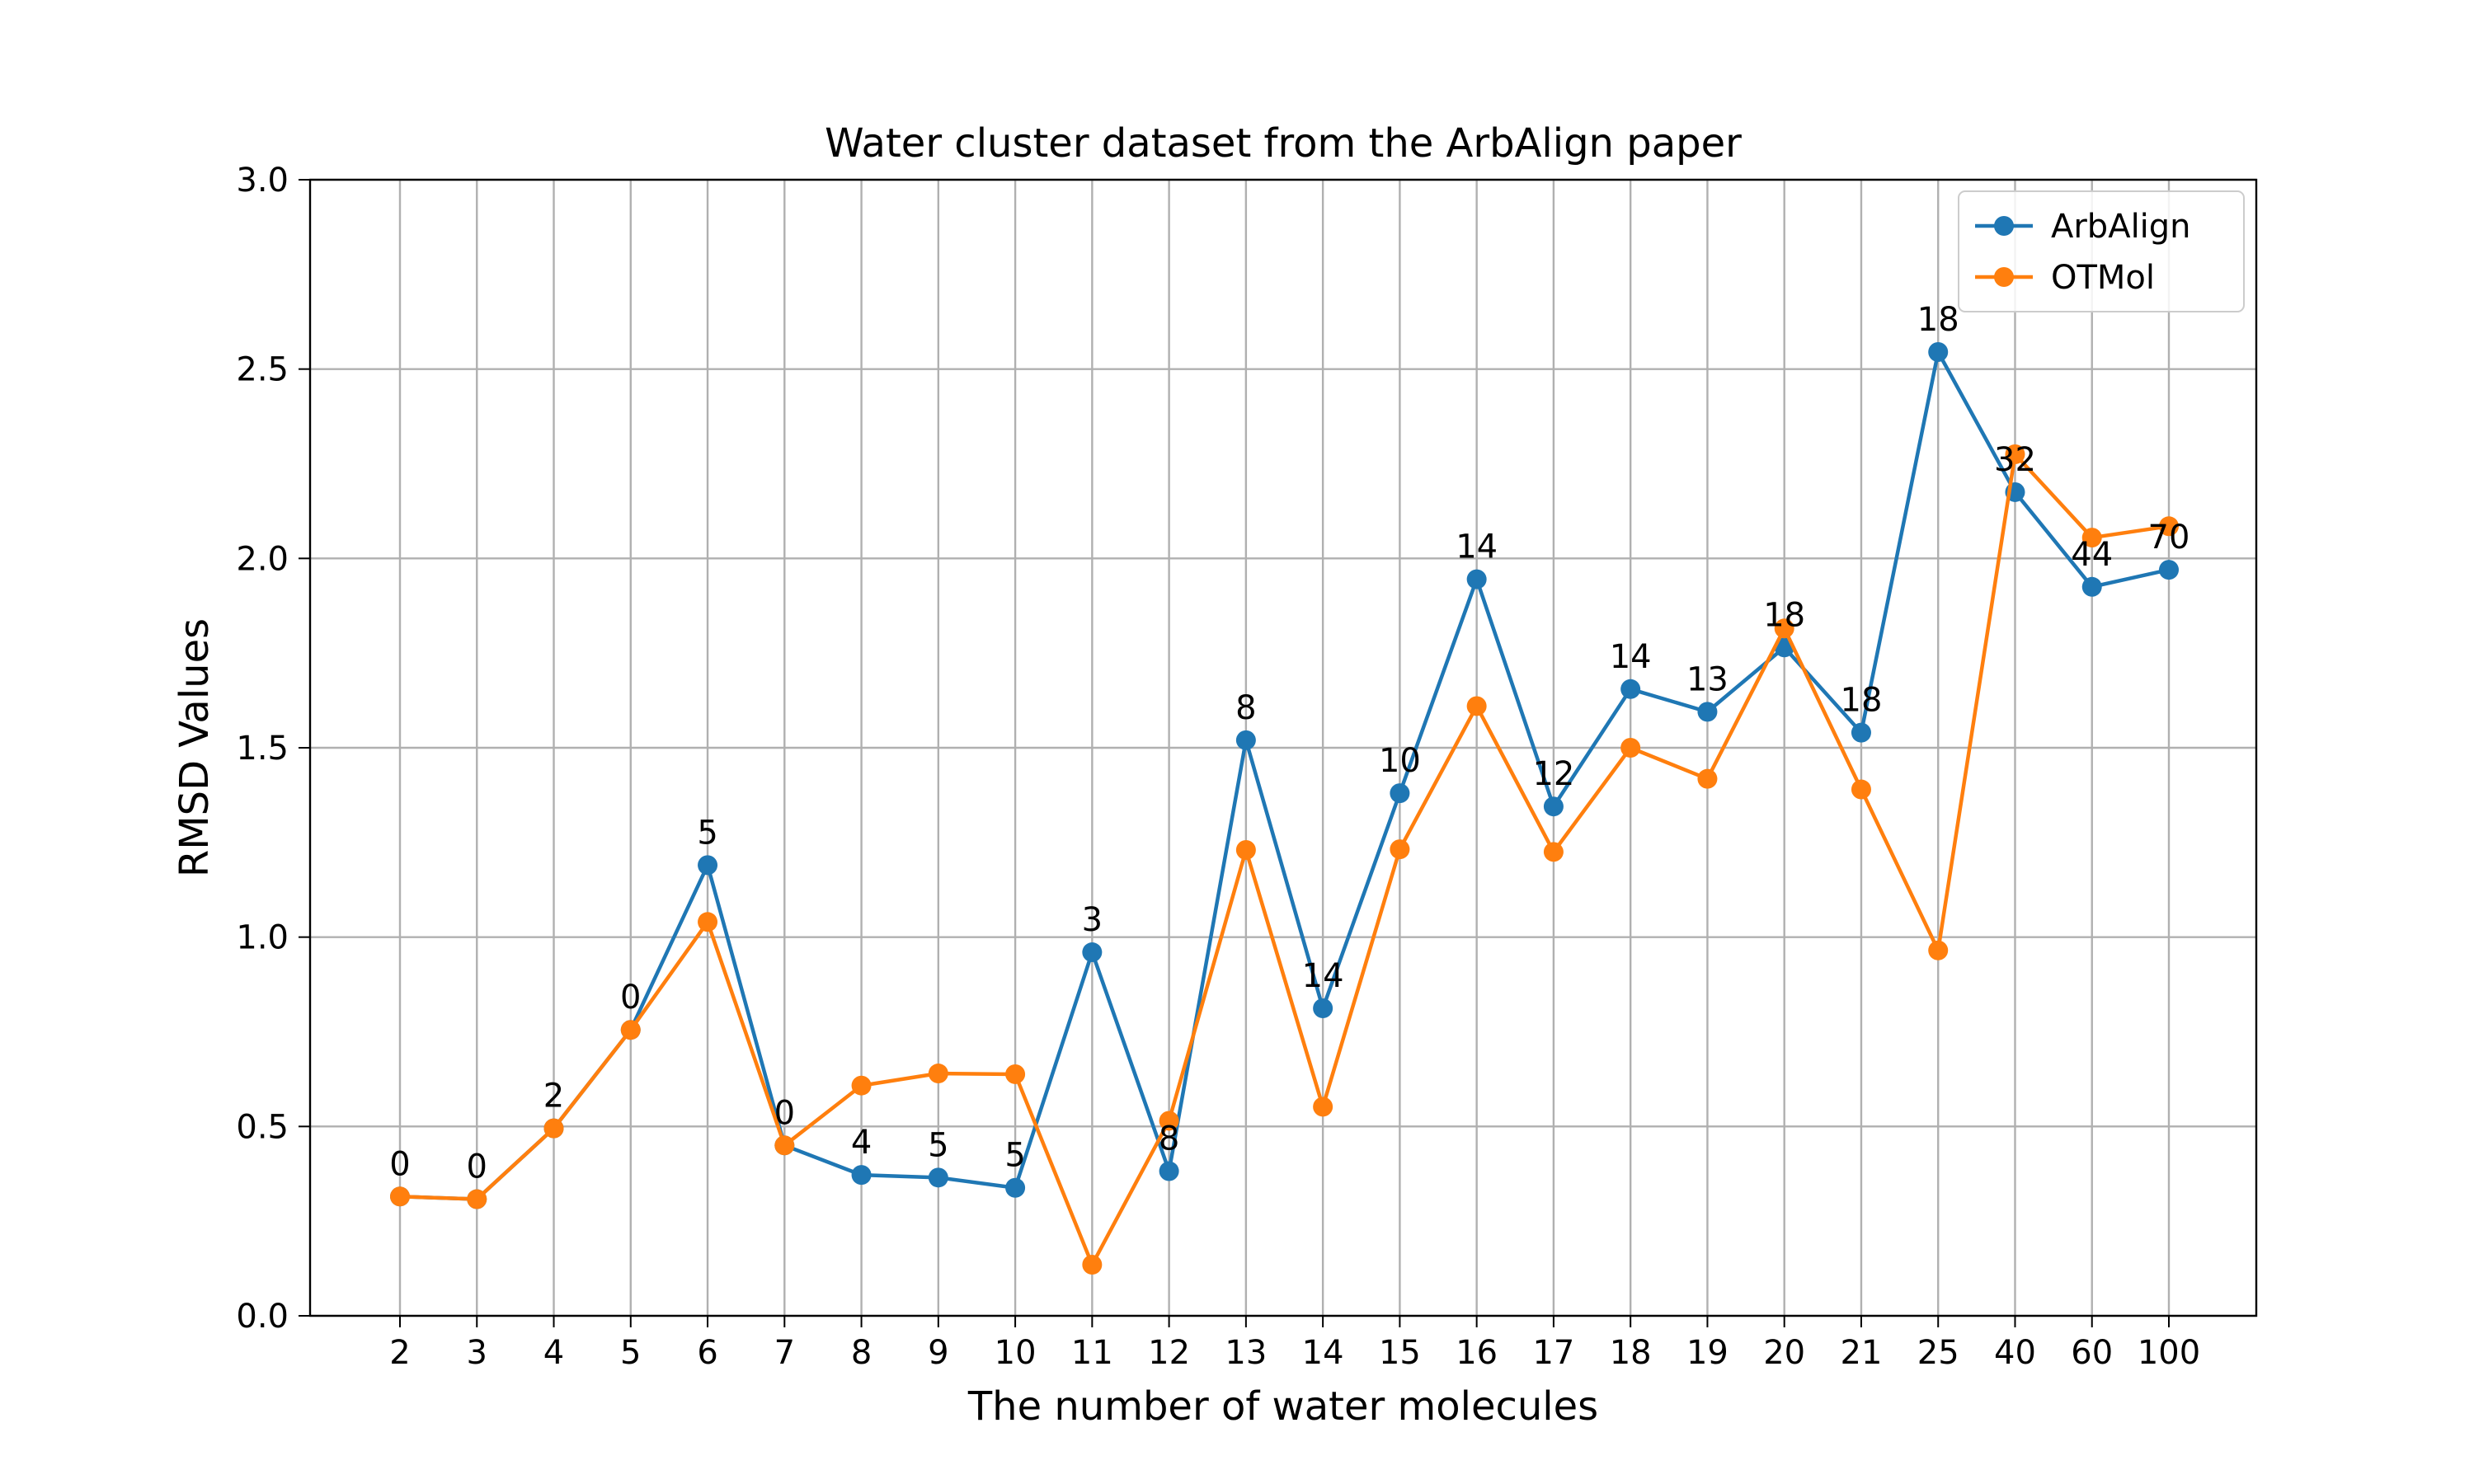  Describe the element at coordinates (1553, 774) in the screenshot. I see `point-annotation: 12` at that location.